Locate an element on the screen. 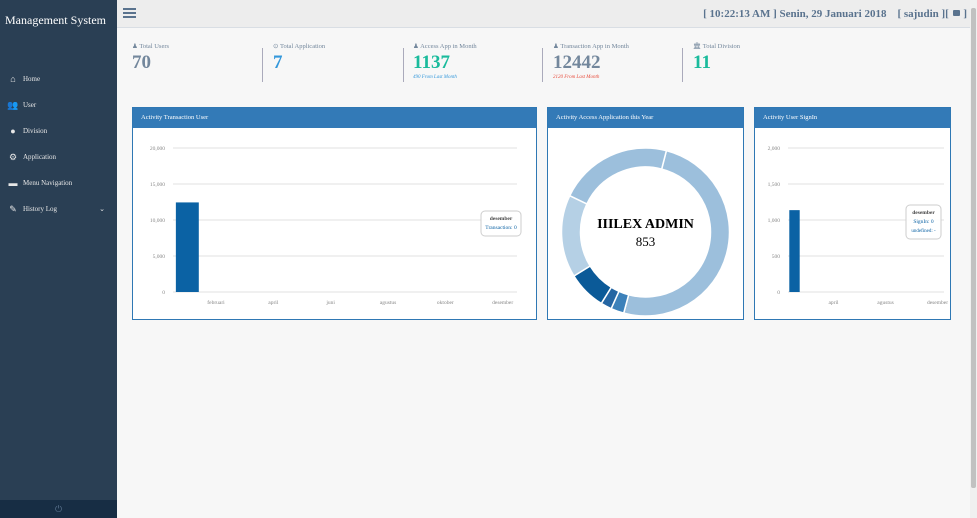 The width and height of the screenshot is (977, 518). sidebar-item-home: ⌂ Home is located at coordinates (58, 79).